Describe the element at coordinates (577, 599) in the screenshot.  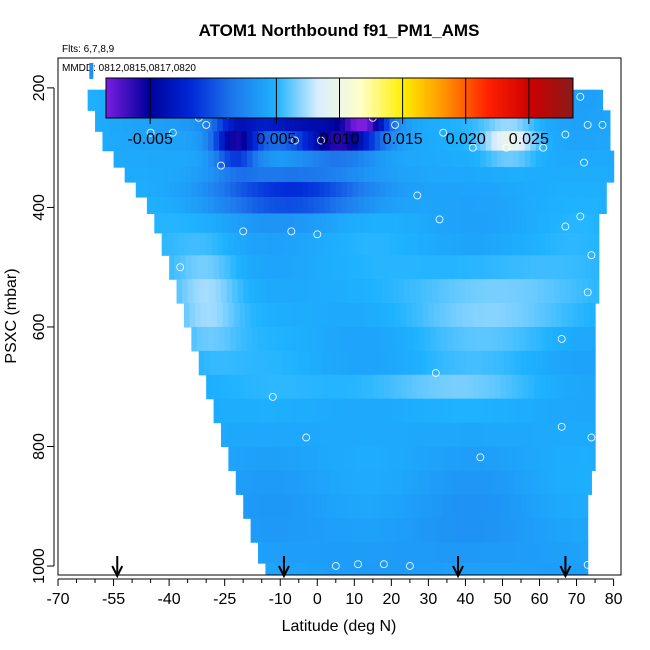
I see `x-tick-label: 70` at that location.